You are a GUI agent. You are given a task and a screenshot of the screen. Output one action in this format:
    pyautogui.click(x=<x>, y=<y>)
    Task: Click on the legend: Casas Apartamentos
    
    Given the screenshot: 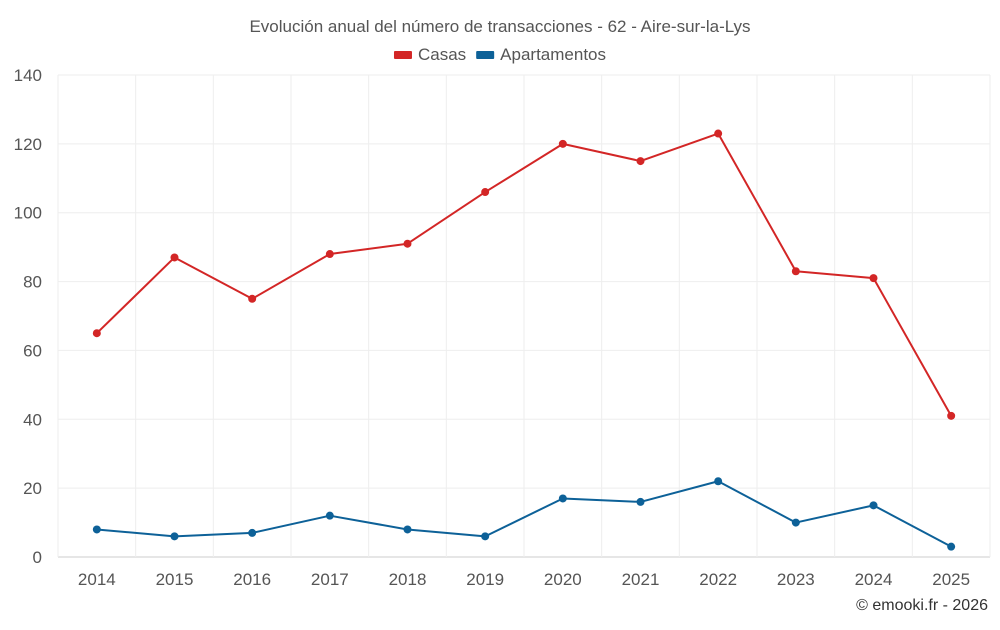 What is the action you would take?
    pyautogui.click(x=499, y=54)
    